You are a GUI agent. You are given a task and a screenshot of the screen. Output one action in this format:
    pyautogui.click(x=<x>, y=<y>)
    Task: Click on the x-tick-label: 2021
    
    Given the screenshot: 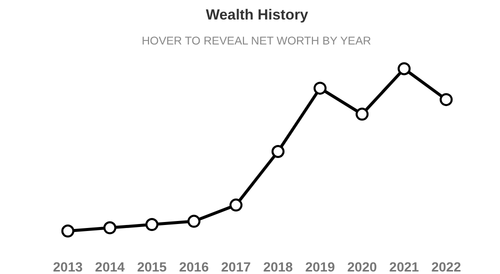 What is the action you would take?
    pyautogui.click(x=404, y=267)
    